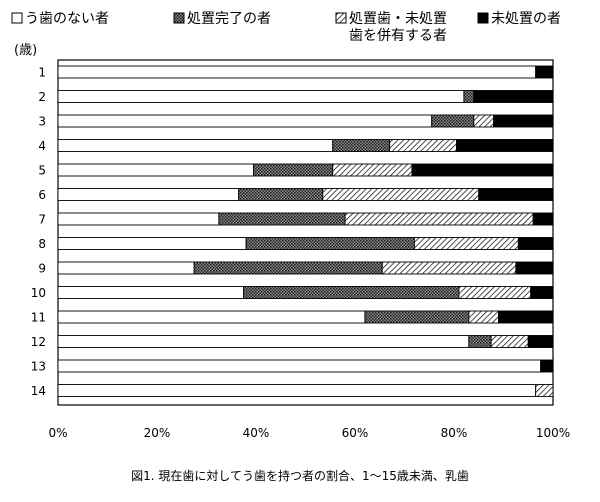 Image resolution: width=600 pixels, height=502 pixels. I want to click on legend-label-mixed: 歯を併有する者, so click(398, 36).